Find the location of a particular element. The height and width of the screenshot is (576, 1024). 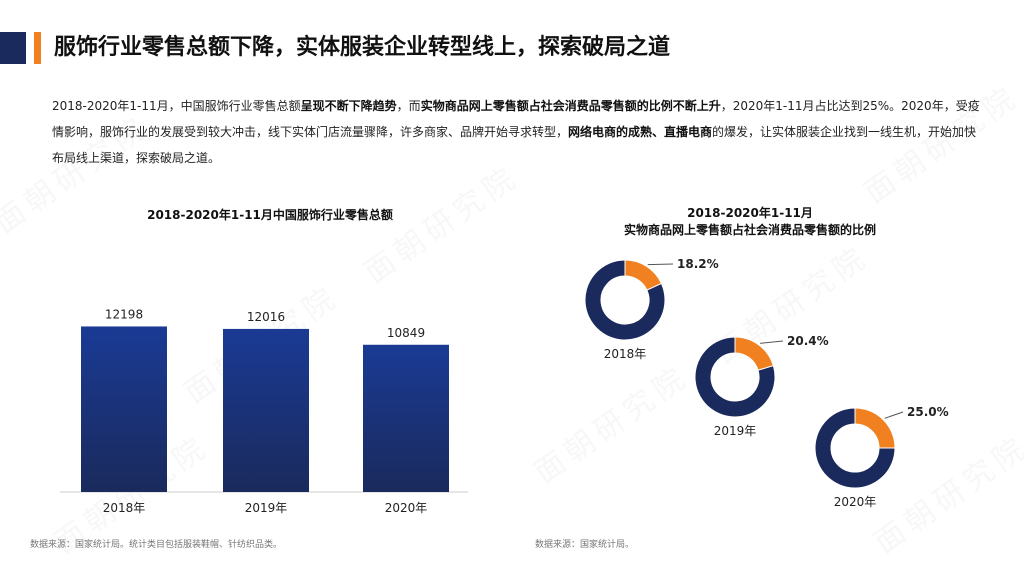

right-source-note: 数据来源：国家统计局。 is located at coordinates (585, 545).